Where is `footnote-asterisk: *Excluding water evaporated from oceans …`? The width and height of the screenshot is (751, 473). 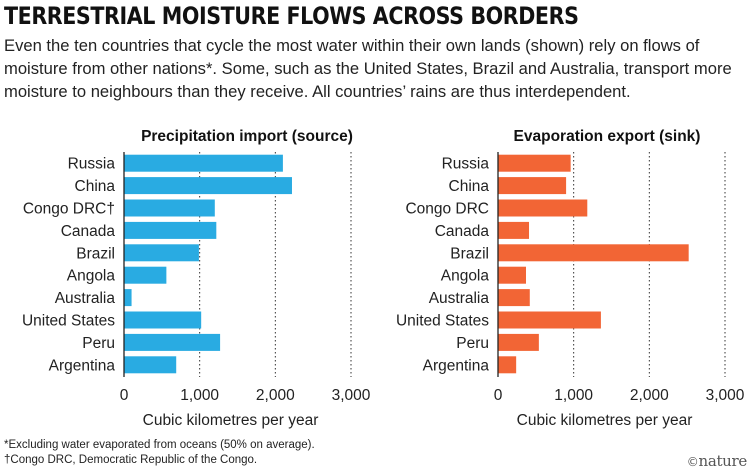
footnote-asterisk: *Excluding water evaporated from oceans … is located at coordinates (159, 445).